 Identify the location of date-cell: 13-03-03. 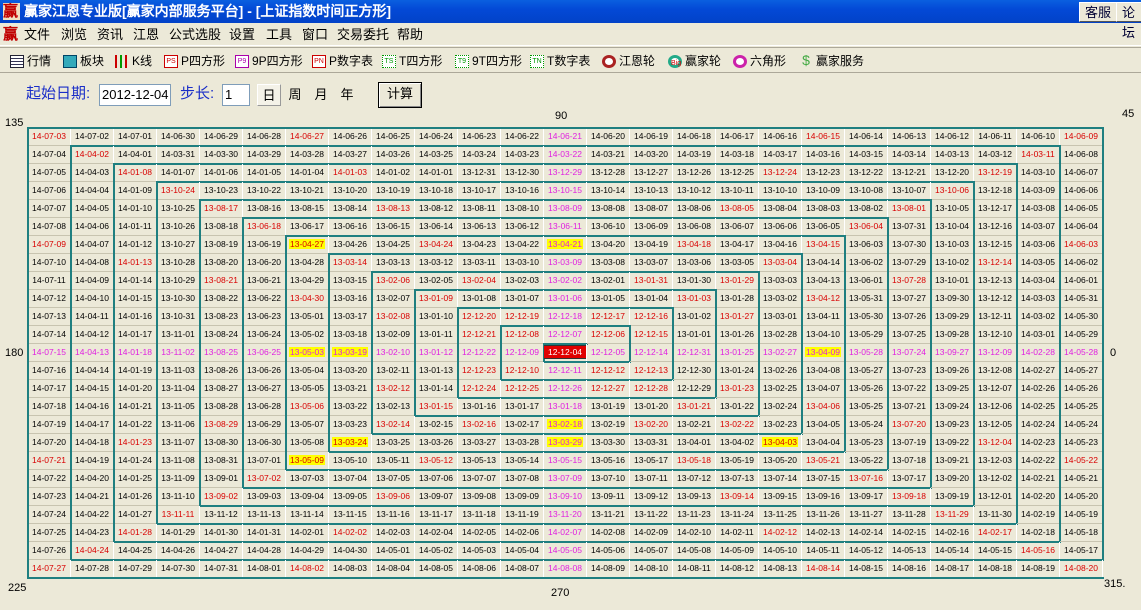
(780, 281).